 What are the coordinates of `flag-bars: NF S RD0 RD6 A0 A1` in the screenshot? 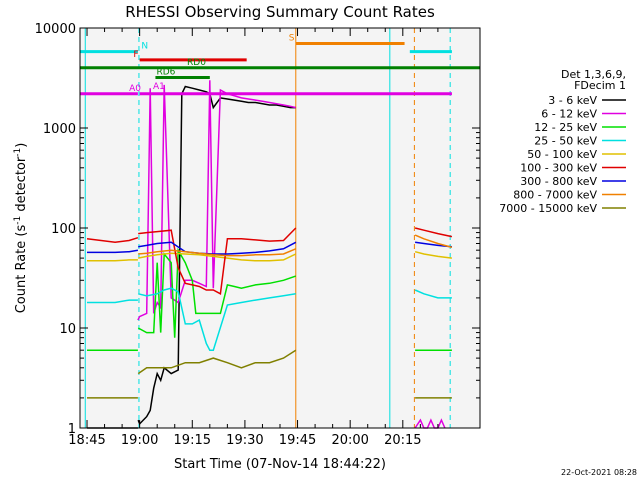 It's located at (280, 64).